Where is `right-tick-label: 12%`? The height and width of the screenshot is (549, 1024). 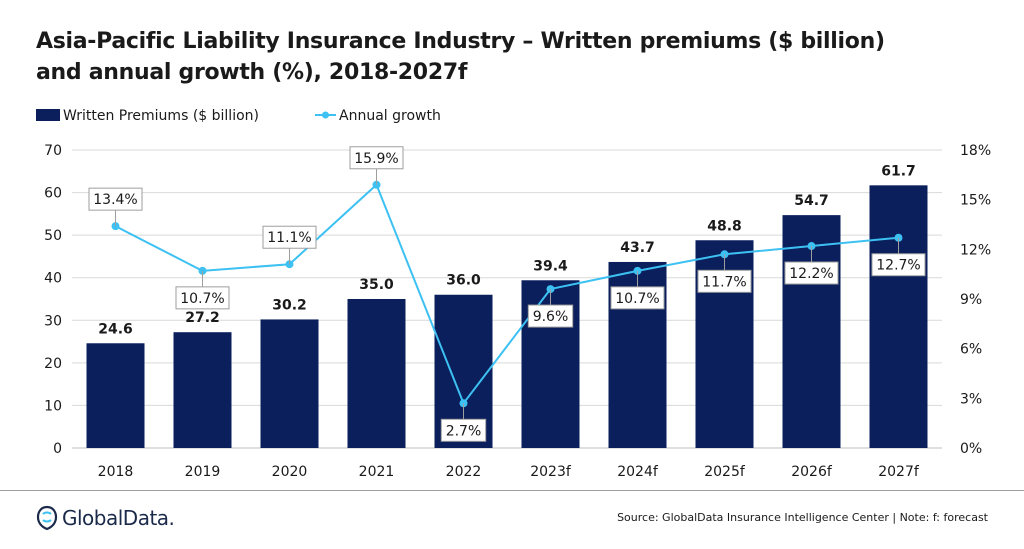
right-tick-label: 12% is located at coordinates (975, 250).